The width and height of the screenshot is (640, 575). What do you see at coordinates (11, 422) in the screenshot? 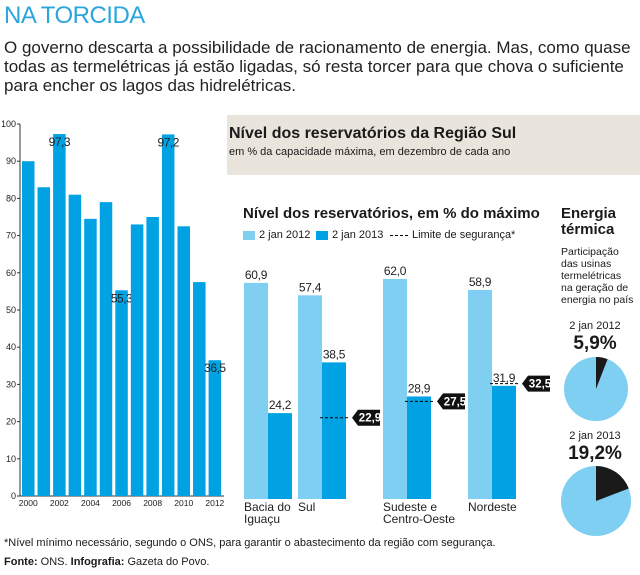
I see `chart1-y-tick-label: 20` at bounding box center [11, 422].